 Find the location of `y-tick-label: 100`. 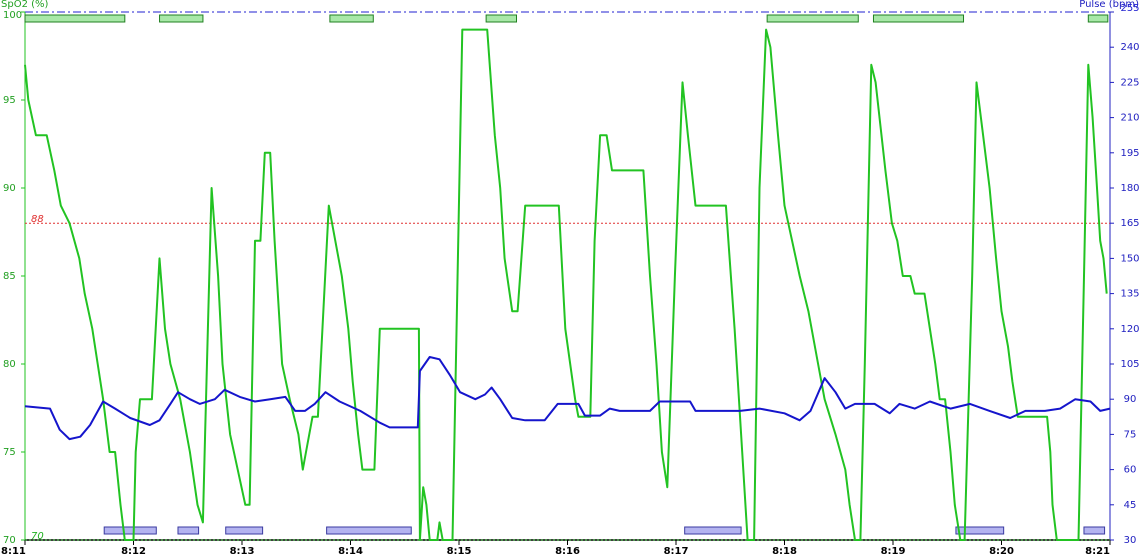

y-tick-label: 100 is located at coordinates (12, 15).